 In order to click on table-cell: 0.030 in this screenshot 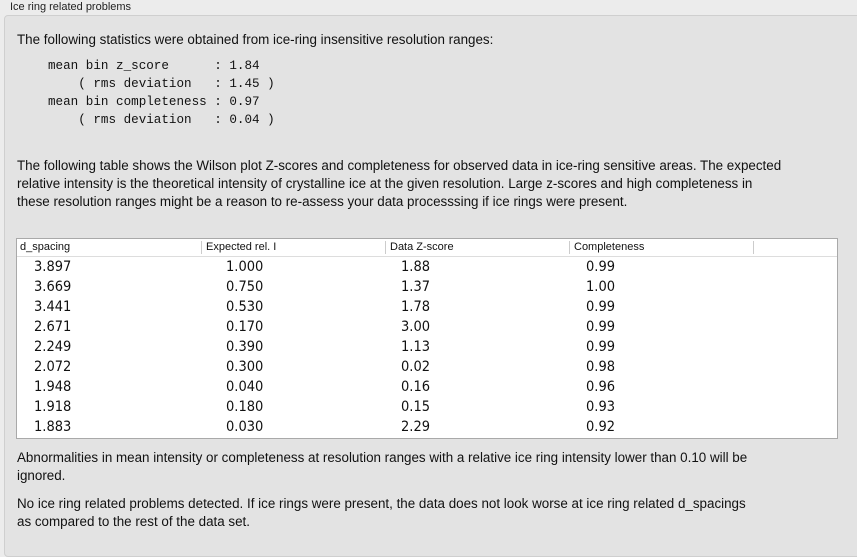, I will do `click(245, 427)`.